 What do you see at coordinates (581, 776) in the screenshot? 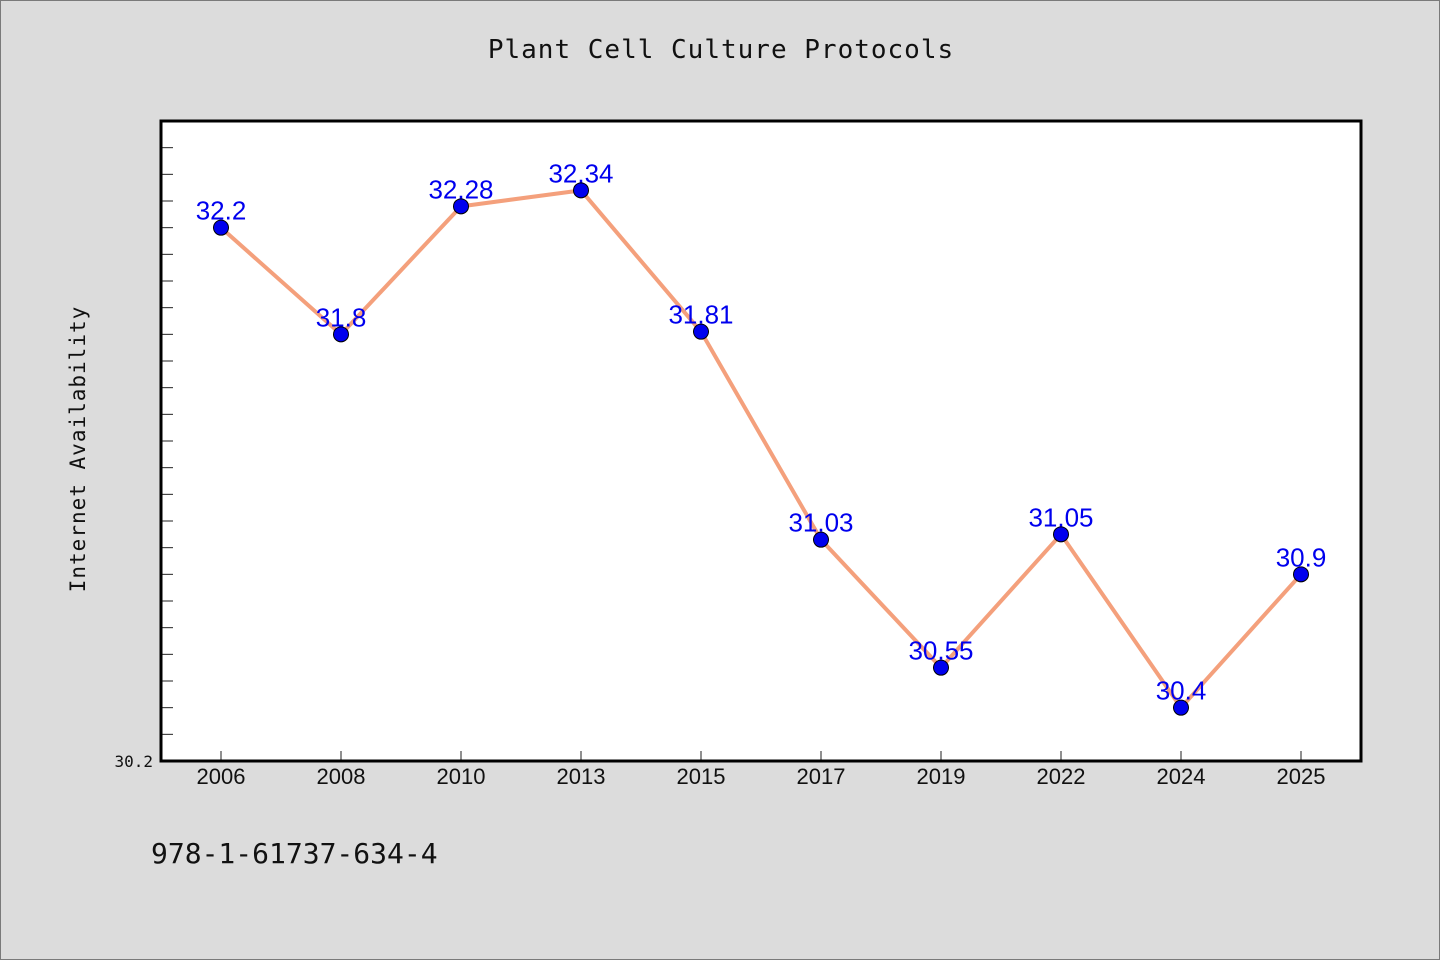
I see `x-tick-label: 2013` at bounding box center [581, 776].